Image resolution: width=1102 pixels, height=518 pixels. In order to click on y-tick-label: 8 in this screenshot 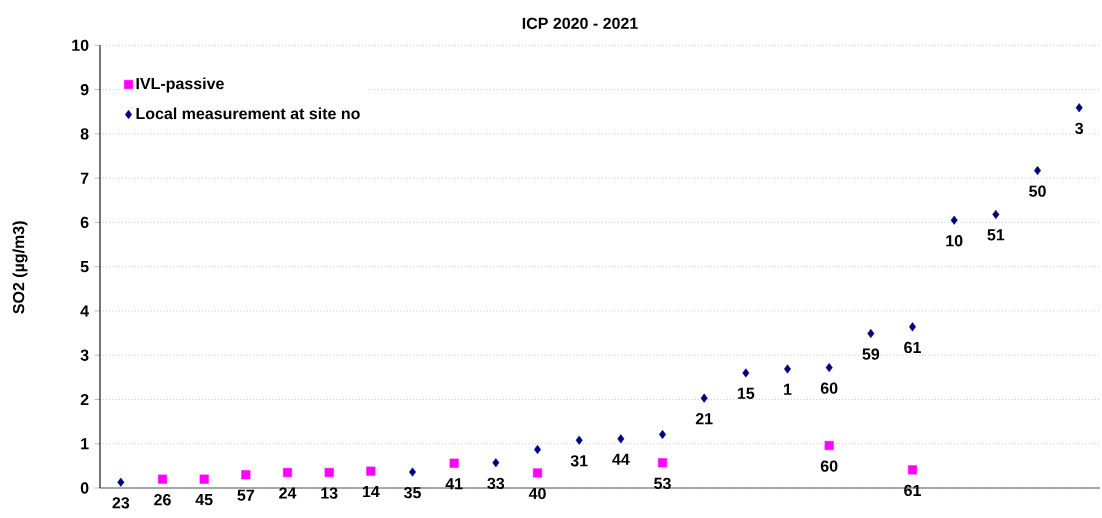, I will do `click(84, 134)`.